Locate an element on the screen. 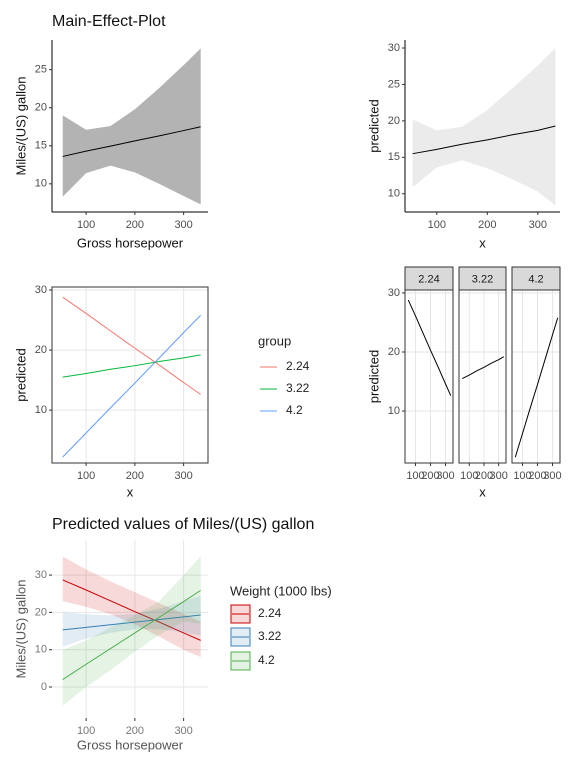 This screenshot has width=576, height=768. panel-border is located at coordinates (130, 375).